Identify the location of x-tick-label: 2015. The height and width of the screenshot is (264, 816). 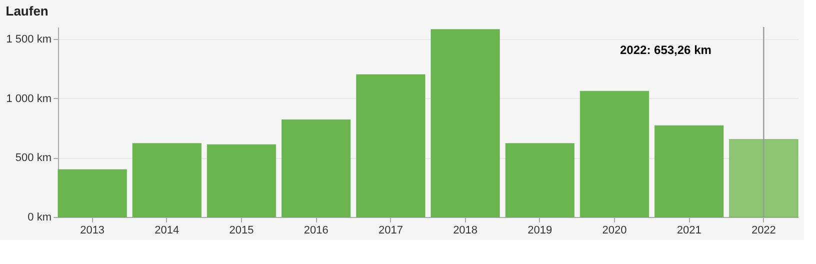
(241, 230).